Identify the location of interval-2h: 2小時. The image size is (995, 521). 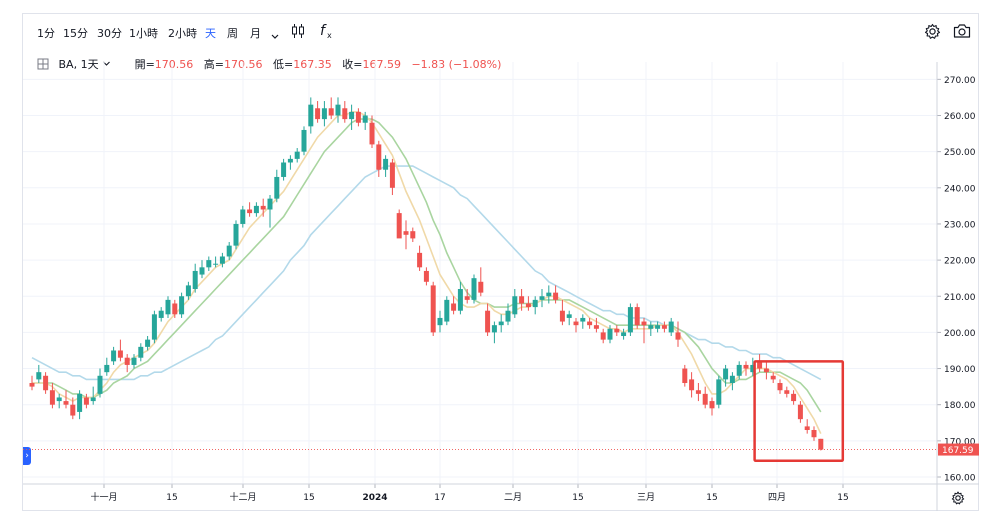
(182, 33).